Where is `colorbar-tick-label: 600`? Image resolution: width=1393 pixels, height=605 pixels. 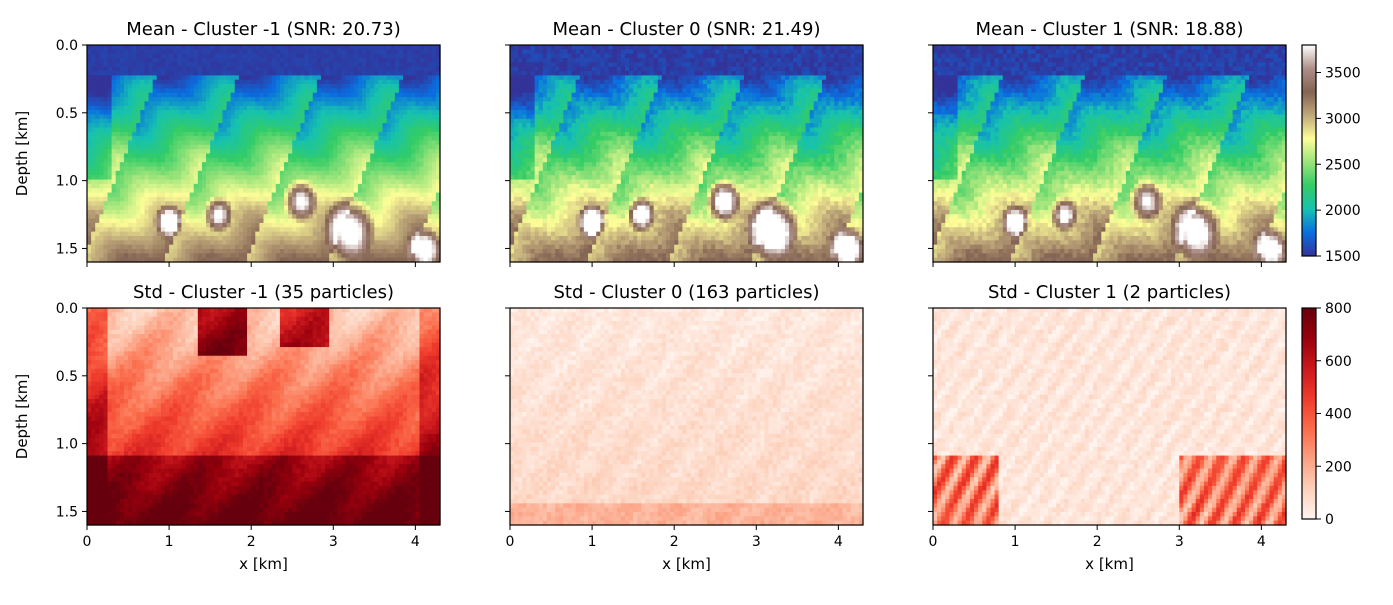
colorbar-tick-label: 600 is located at coordinates (1338, 362).